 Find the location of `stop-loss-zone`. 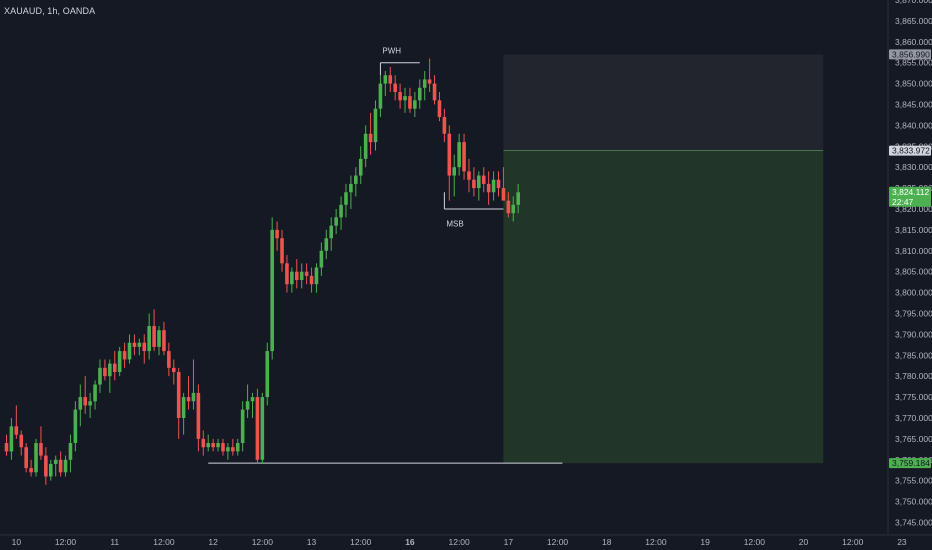

stop-loss-zone is located at coordinates (663, 102).